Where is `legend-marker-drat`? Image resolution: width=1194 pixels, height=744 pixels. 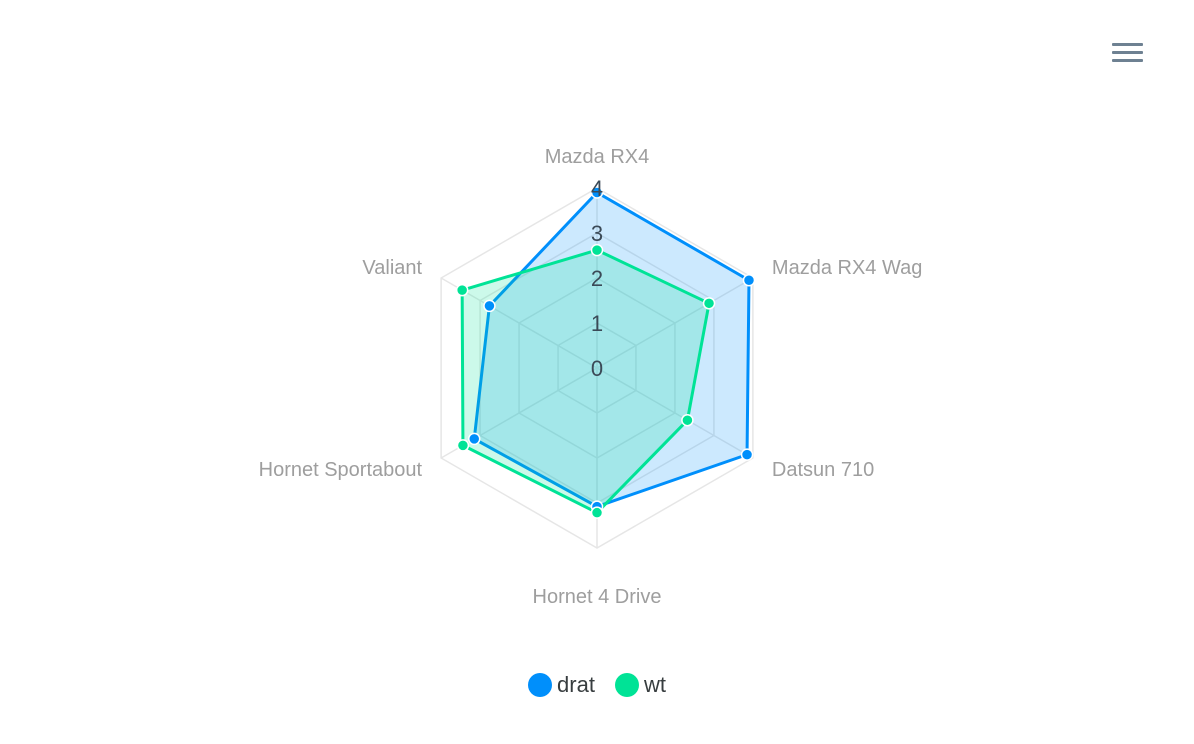 legend-marker-drat is located at coordinates (540, 685).